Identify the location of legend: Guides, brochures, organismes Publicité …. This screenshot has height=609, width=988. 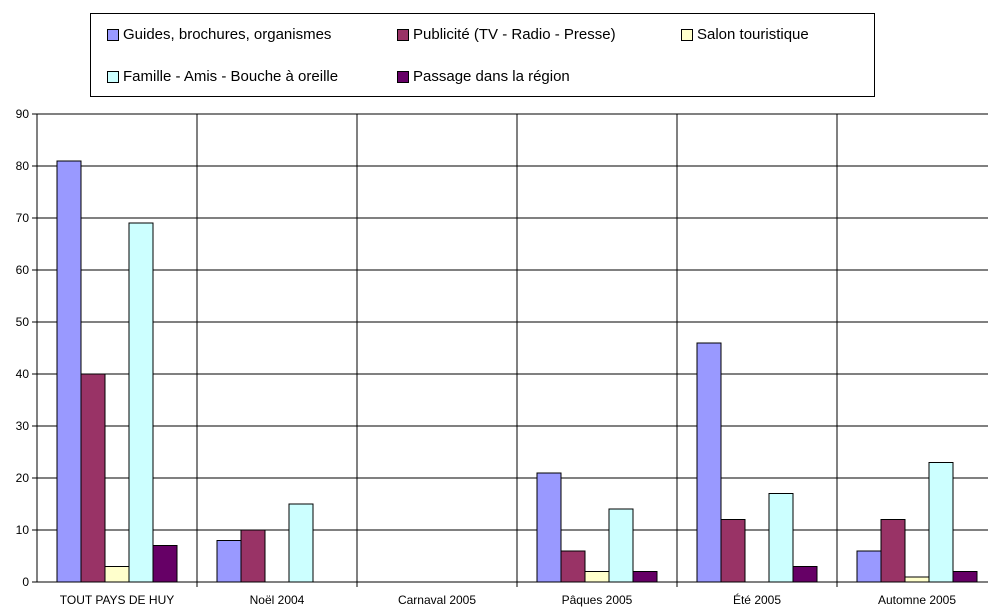
(482, 55).